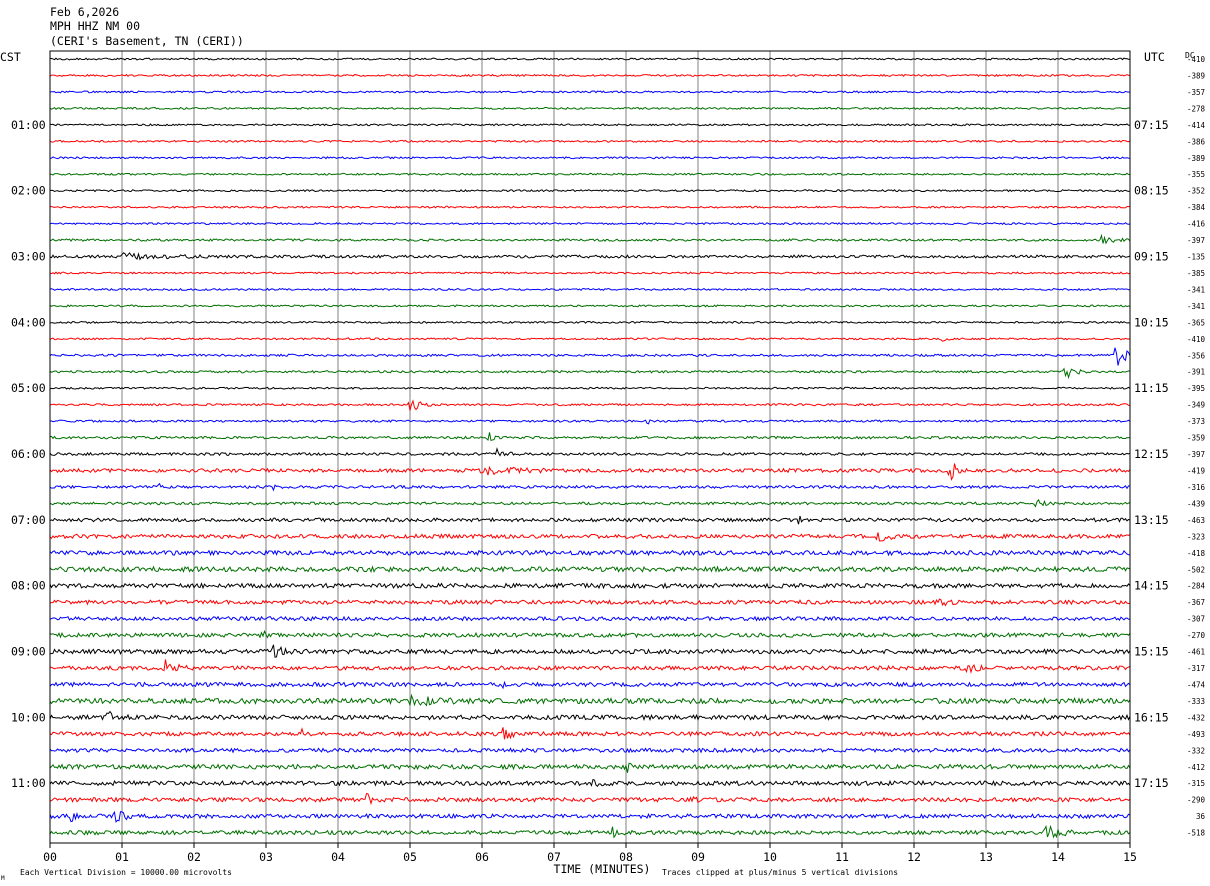 The height and width of the screenshot is (886, 1210). What do you see at coordinates (1151, 257) in the screenshot?
I see `right-hour-label: 09:15` at bounding box center [1151, 257].